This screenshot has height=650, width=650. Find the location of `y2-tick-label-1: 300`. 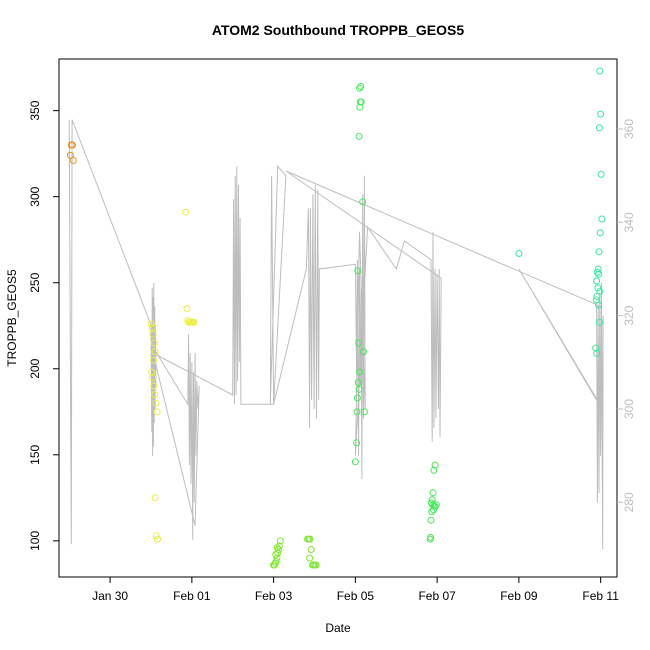

y2-tick-label-1: 300 is located at coordinates (629, 409).